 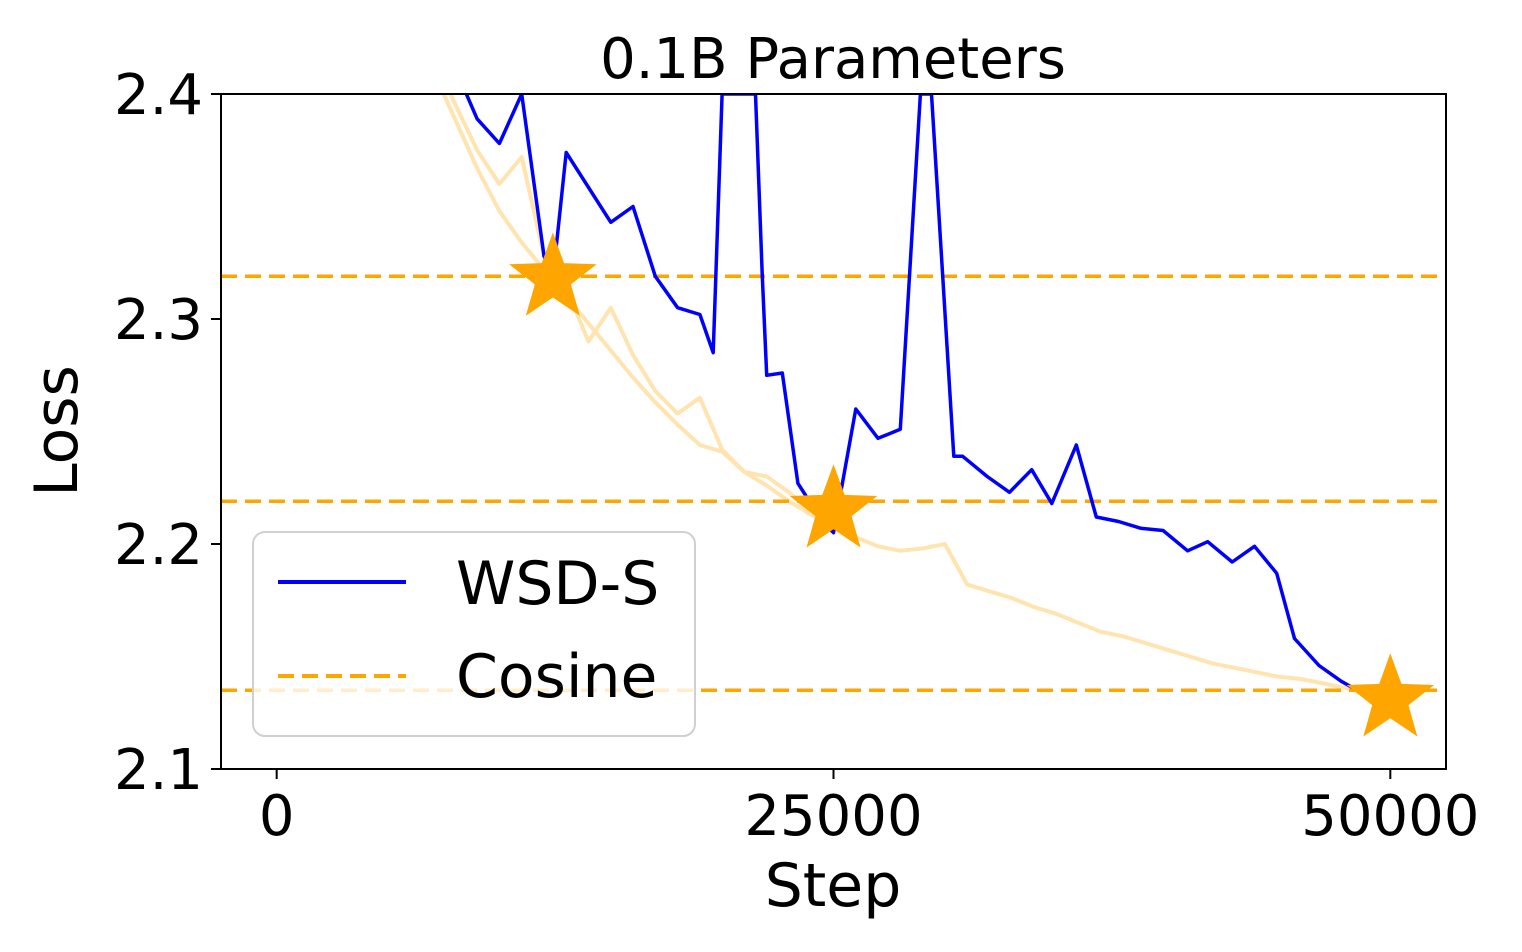 What do you see at coordinates (833, 59) in the screenshot?
I see `chart-title: 0.1B Parameters` at bounding box center [833, 59].